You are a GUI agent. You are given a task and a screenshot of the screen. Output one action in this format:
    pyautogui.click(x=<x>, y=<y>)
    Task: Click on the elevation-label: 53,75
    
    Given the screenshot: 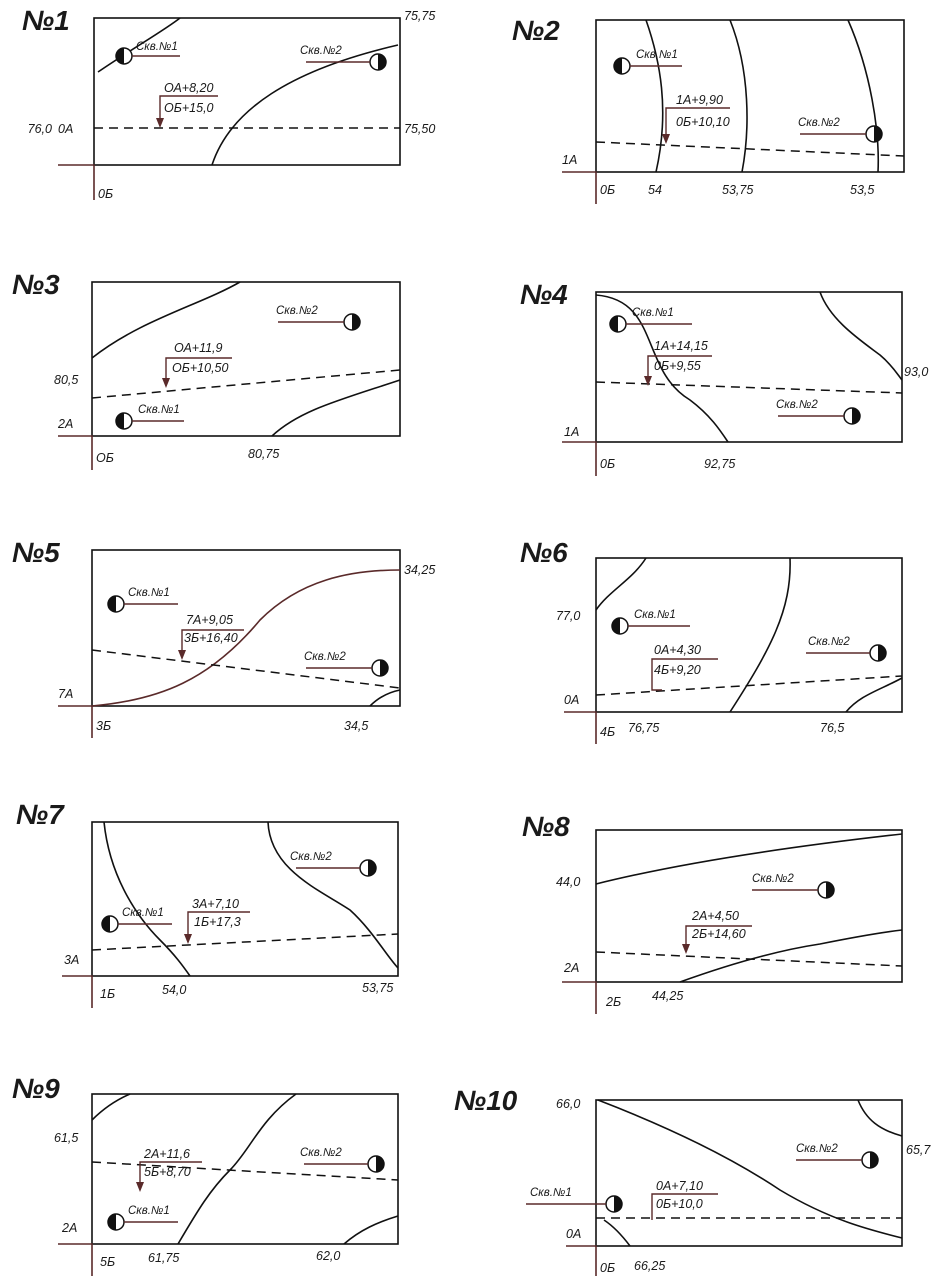 What is the action you would take?
    pyautogui.click(x=377, y=988)
    